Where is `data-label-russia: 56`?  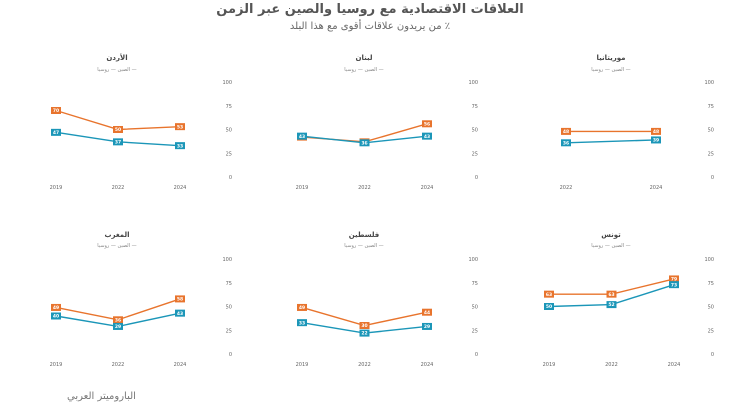 data-label-russia: 56 is located at coordinates (427, 124).